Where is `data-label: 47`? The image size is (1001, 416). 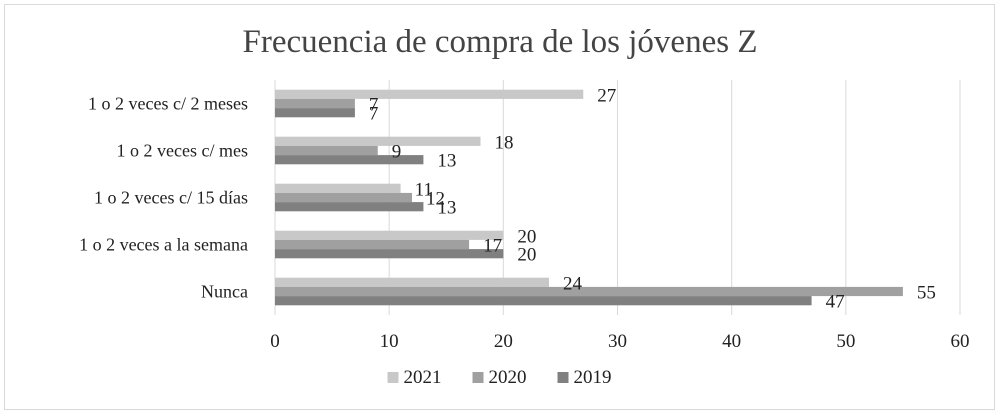
data-label: 47 is located at coordinates (835, 302).